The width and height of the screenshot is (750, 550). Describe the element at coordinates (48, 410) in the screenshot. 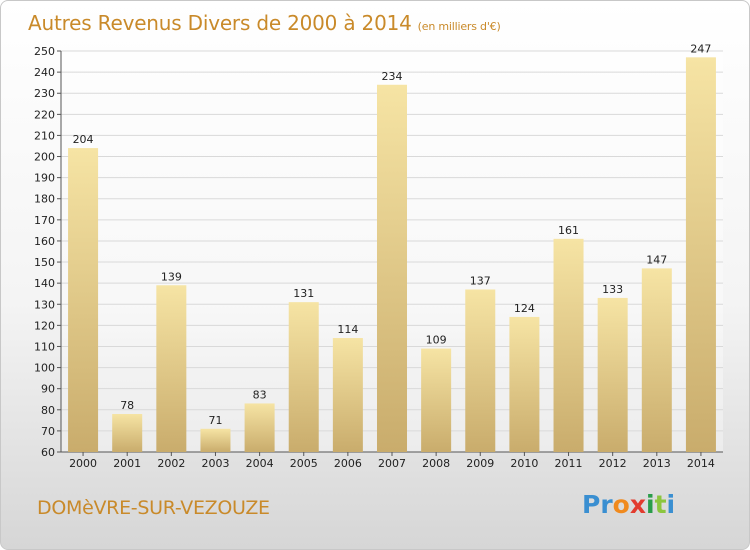

I see `y-tick-label: 80` at that location.